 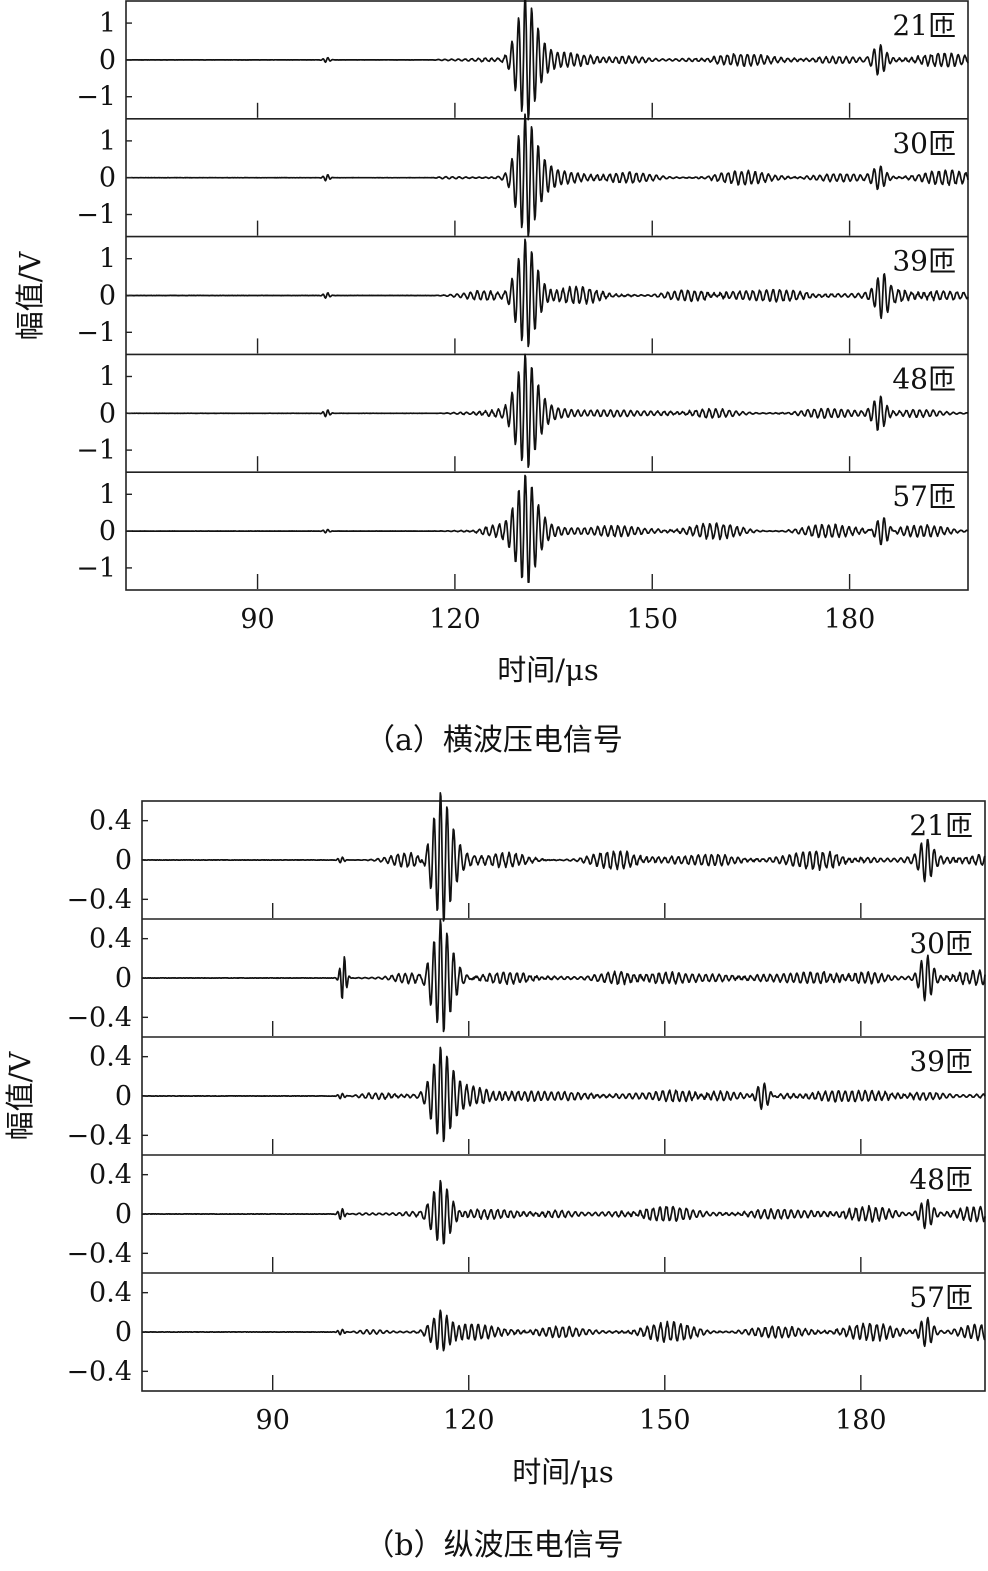 I want to click on chart-b-xlabel: 时间/μs, so click(x=563, y=1472).